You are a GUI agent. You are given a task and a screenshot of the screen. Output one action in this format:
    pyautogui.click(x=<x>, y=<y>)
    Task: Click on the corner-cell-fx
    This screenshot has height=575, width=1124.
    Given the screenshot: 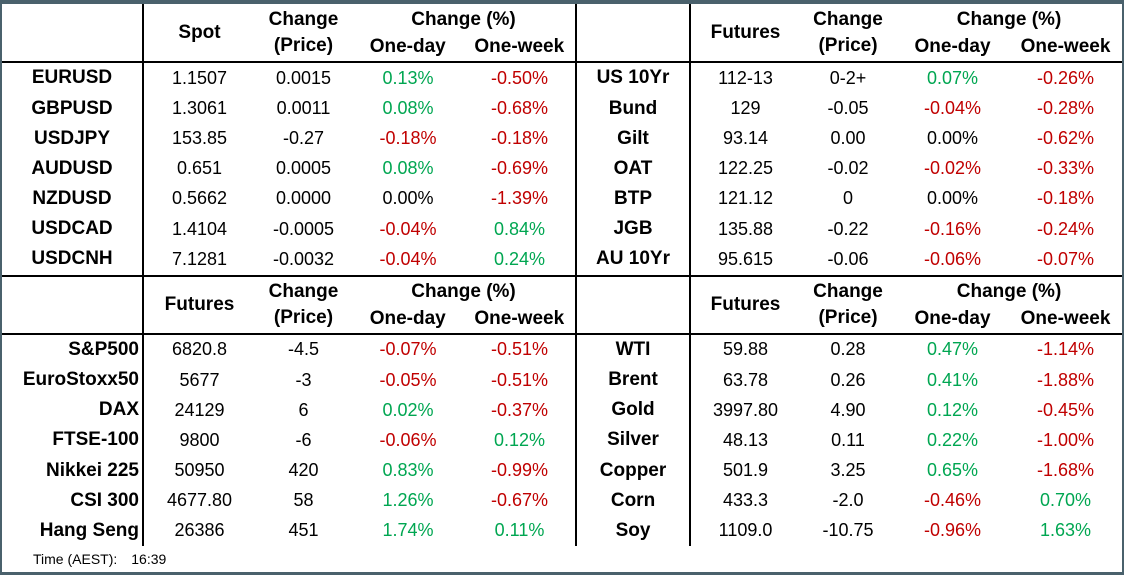 What is the action you would take?
    pyautogui.click(x=73, y=33)
    